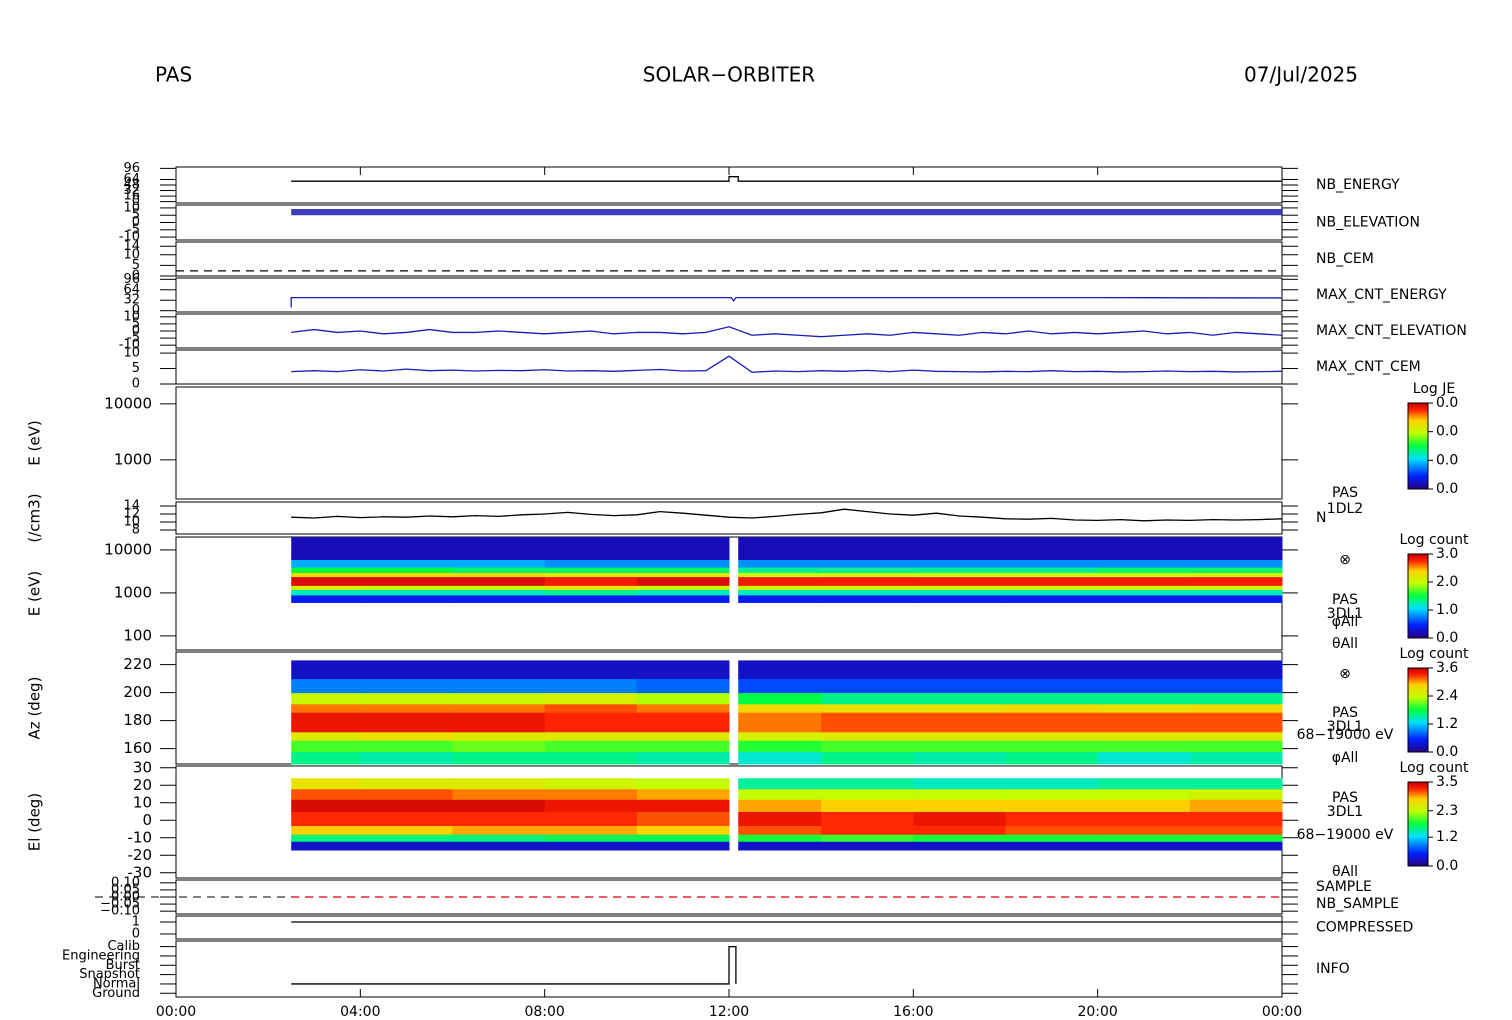 This screenshot has height=1020, width=1512. What do you see at coordinates (136, 530) in the screenshot?
I see `y-tick-label: 8` at bounding box center [136, 530].